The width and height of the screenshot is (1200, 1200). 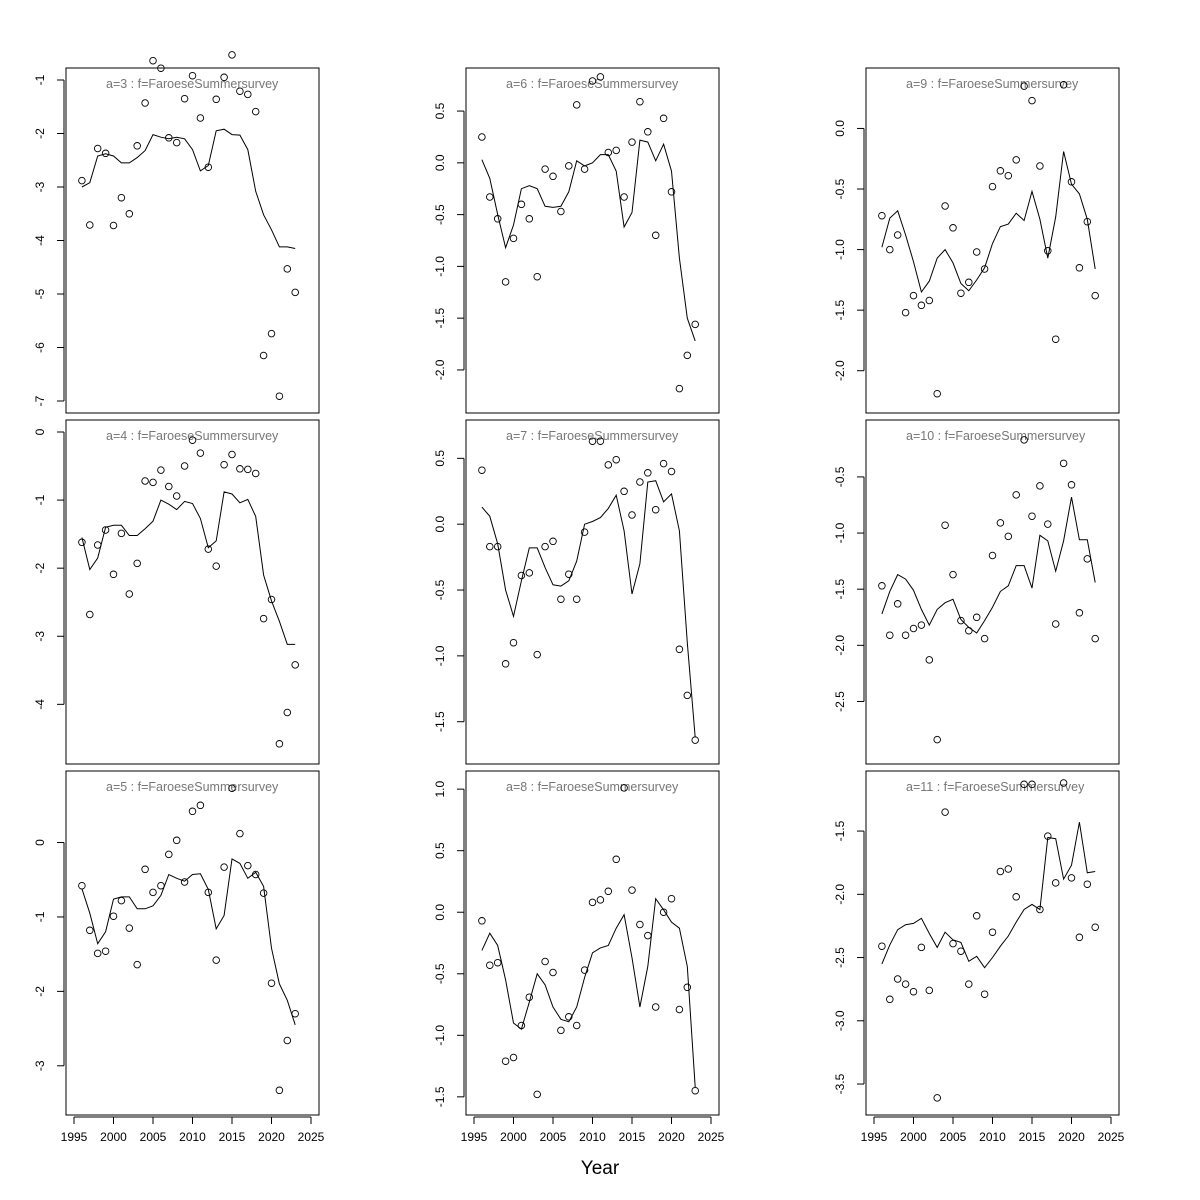 I want to click on y-tick-label: -2.5, so click(x=840, y=957).